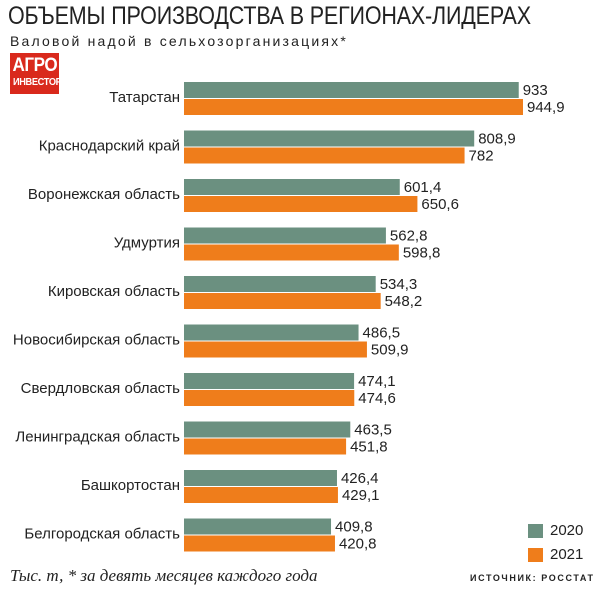  Describe the element at coordinates (535, 555) in the screenshot. I see `legend-swatch-2021` at that location.